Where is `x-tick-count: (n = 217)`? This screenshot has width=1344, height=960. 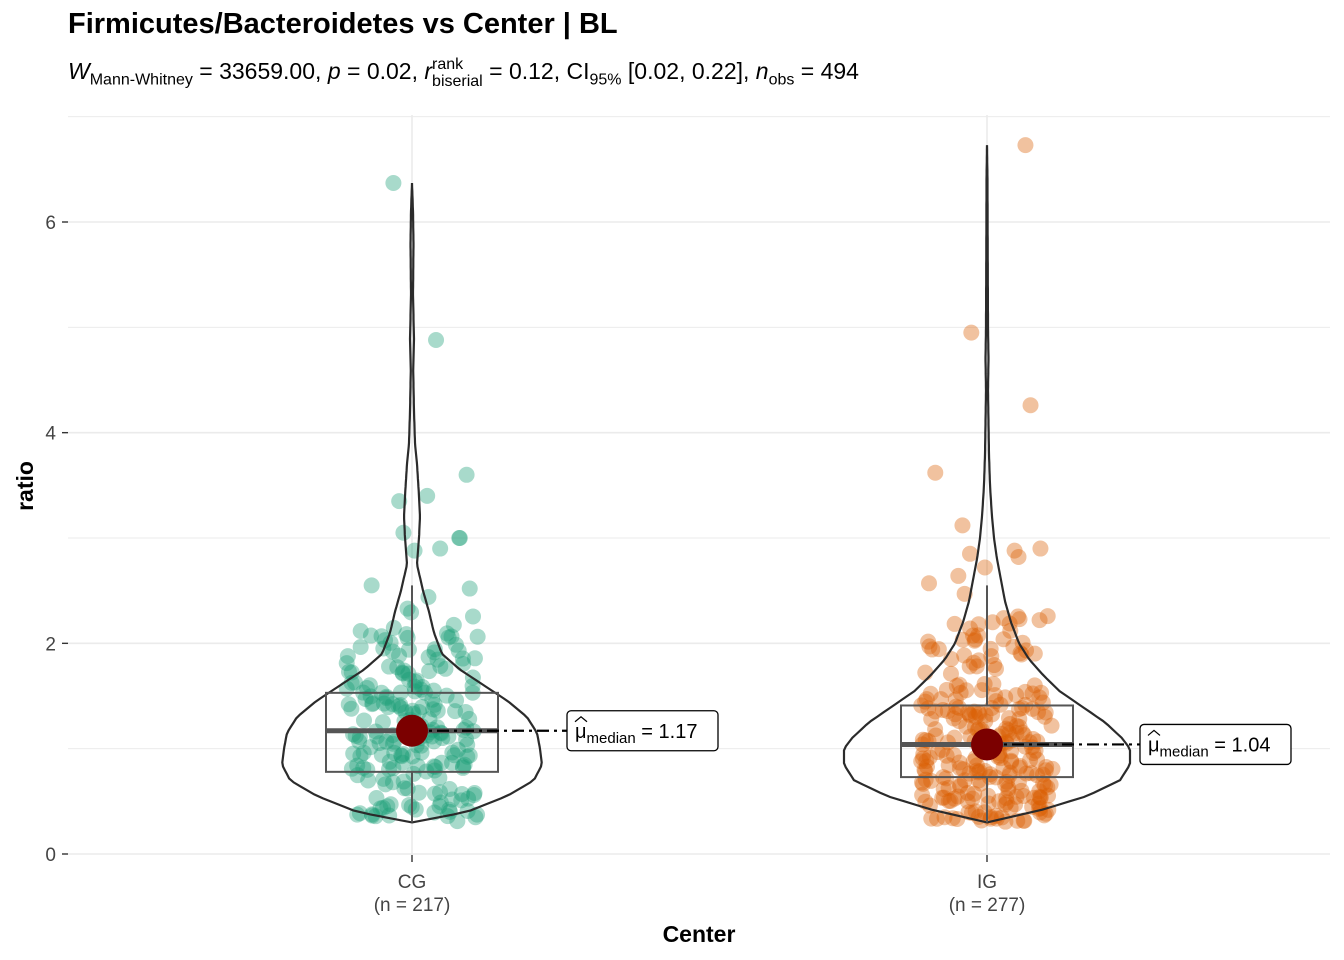
x-tick-count: (n = 217) is located at coordinates (412, 905).